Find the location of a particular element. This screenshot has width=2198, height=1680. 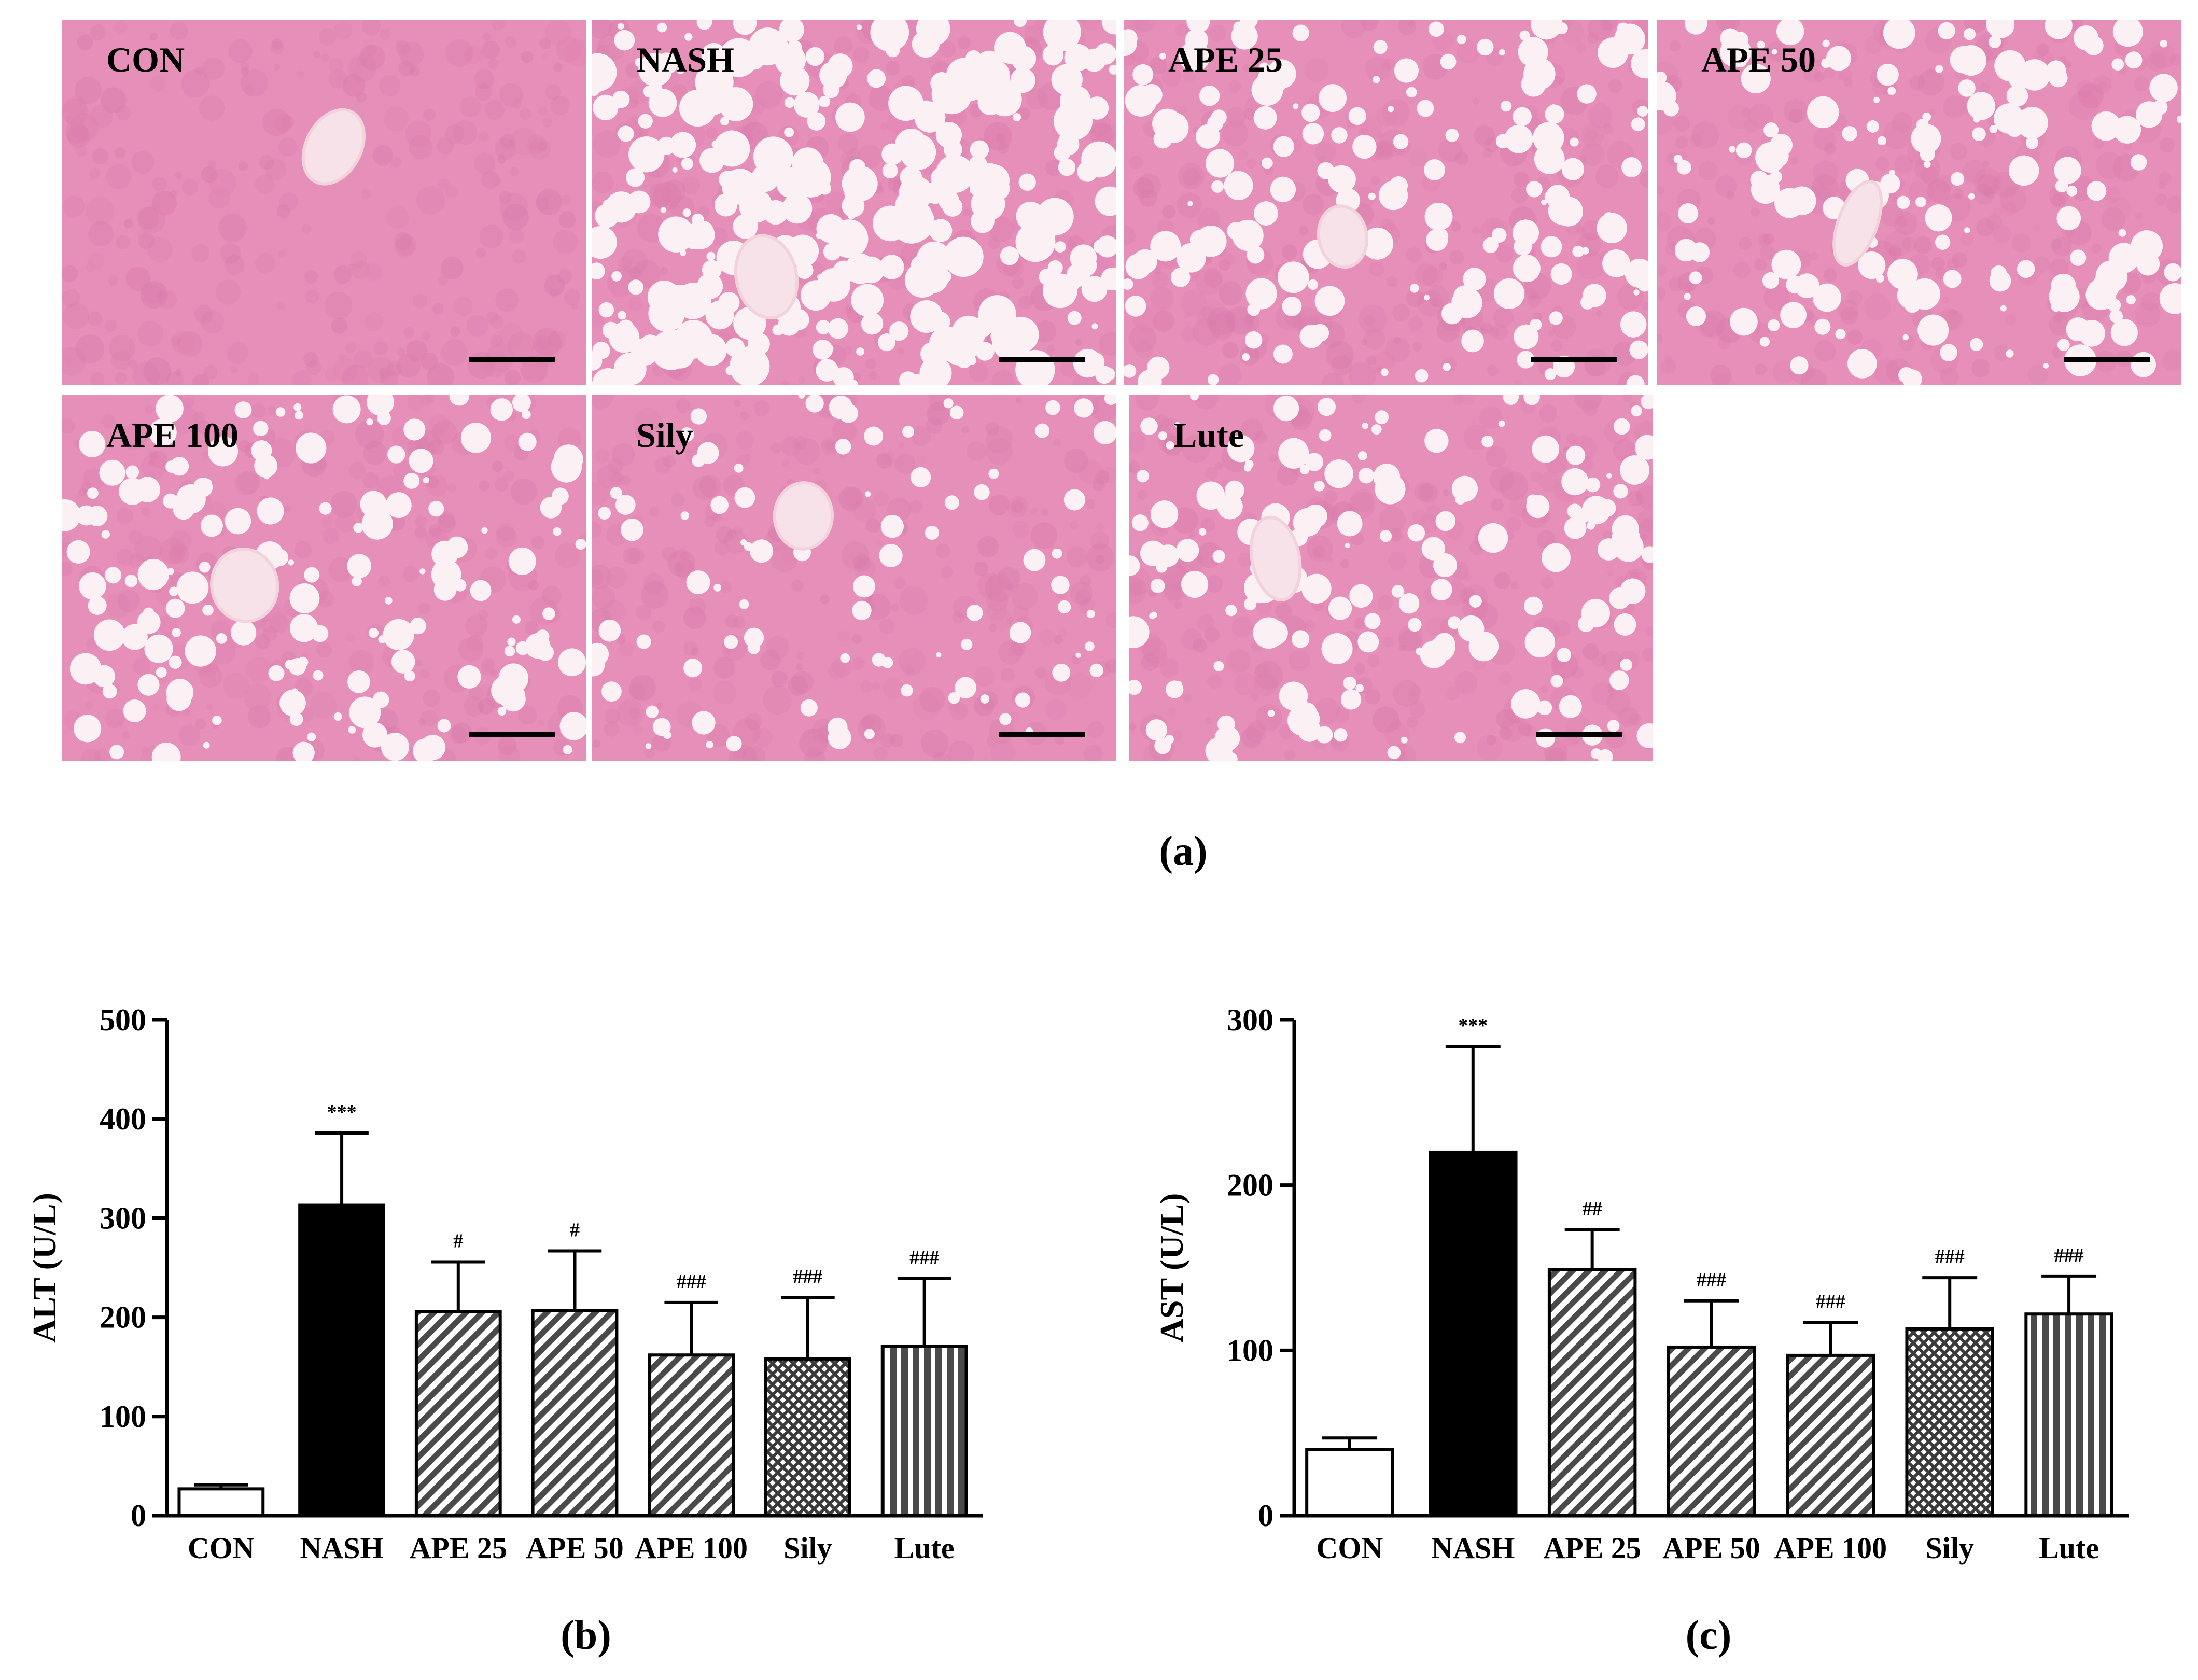

micrograph-label: APE 25 is located at coordinates (1225, 59).